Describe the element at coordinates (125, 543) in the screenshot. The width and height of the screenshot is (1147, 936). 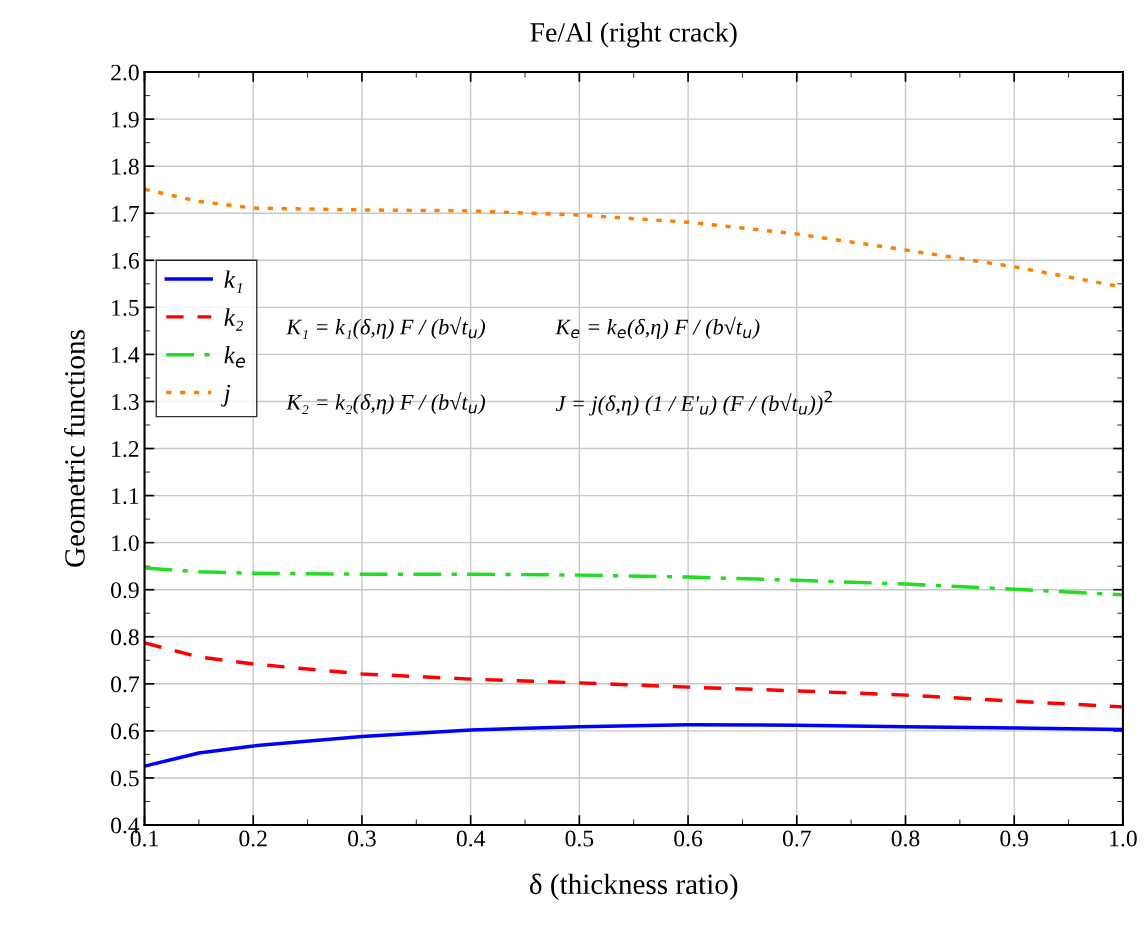
I see `y-tick-label: 1.0` at that location.